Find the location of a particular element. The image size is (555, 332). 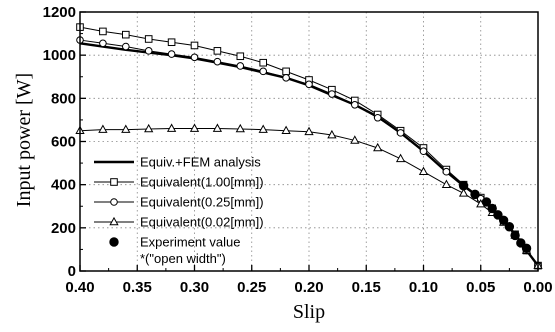

x-tick-label: 0.05 is located at coordinates (480, 287).